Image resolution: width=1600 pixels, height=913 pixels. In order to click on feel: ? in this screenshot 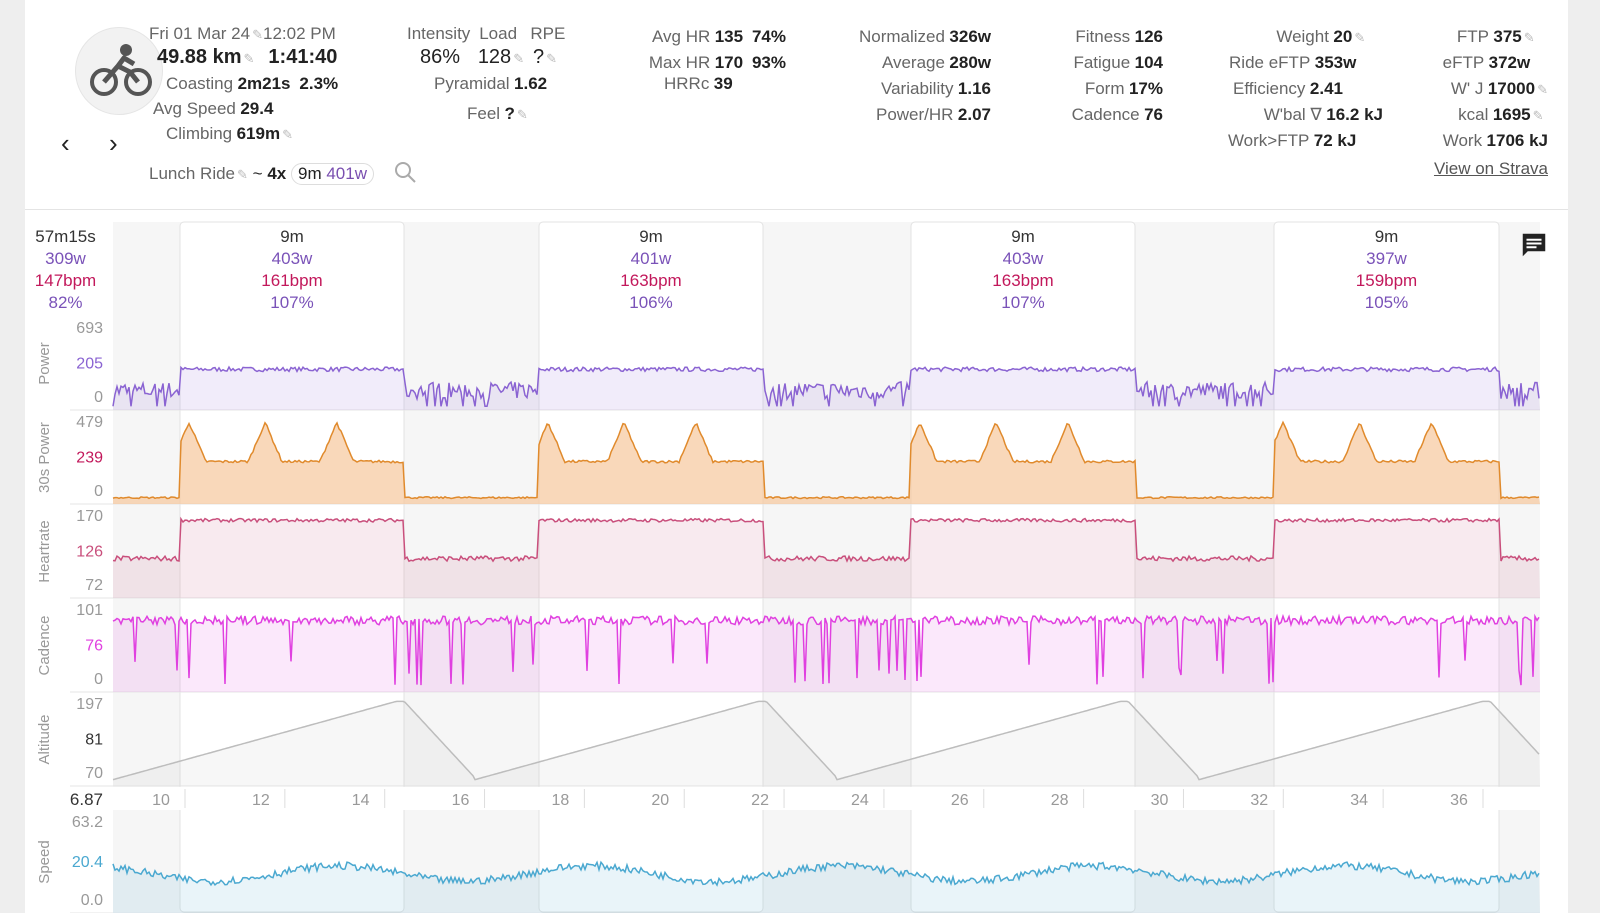, I will do `click(509, 113)`.